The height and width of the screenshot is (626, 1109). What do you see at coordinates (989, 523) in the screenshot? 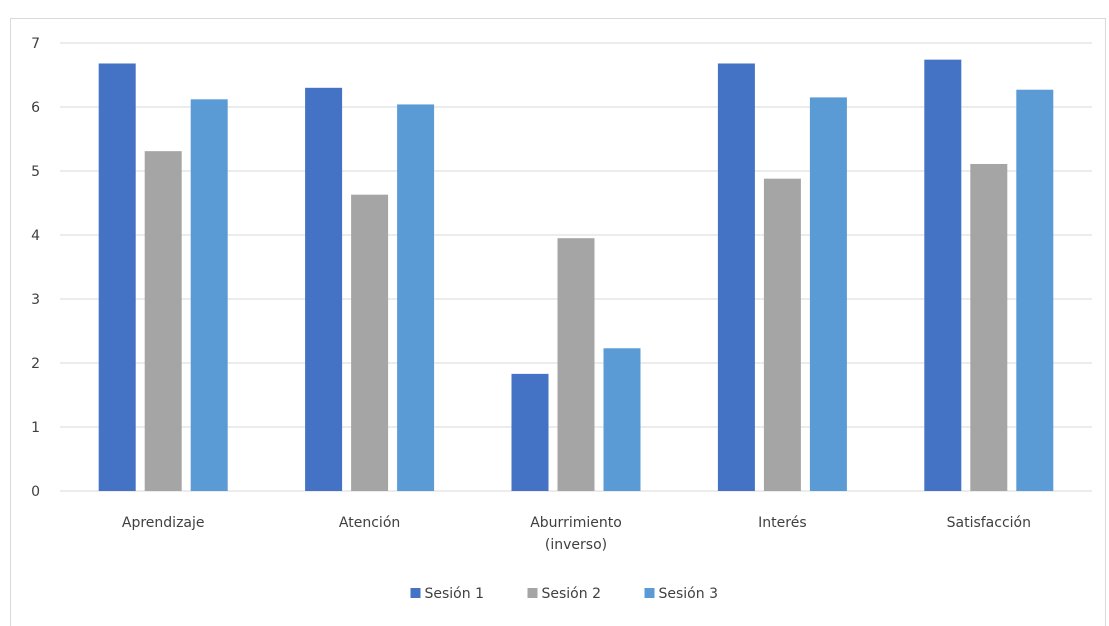
I see `x-category-label: Satisfacción` at bounding box center [989, 523].